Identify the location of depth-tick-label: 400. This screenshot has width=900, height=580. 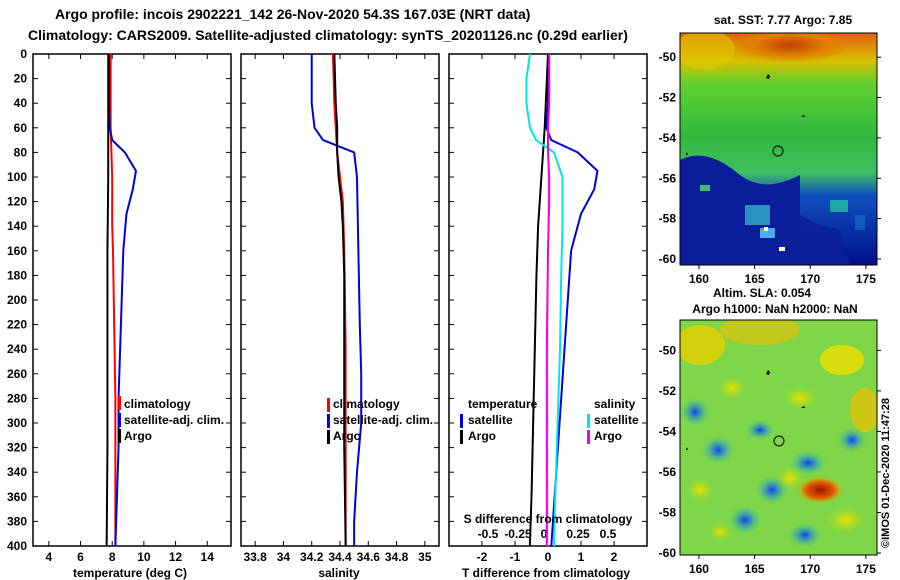
(17, 546).